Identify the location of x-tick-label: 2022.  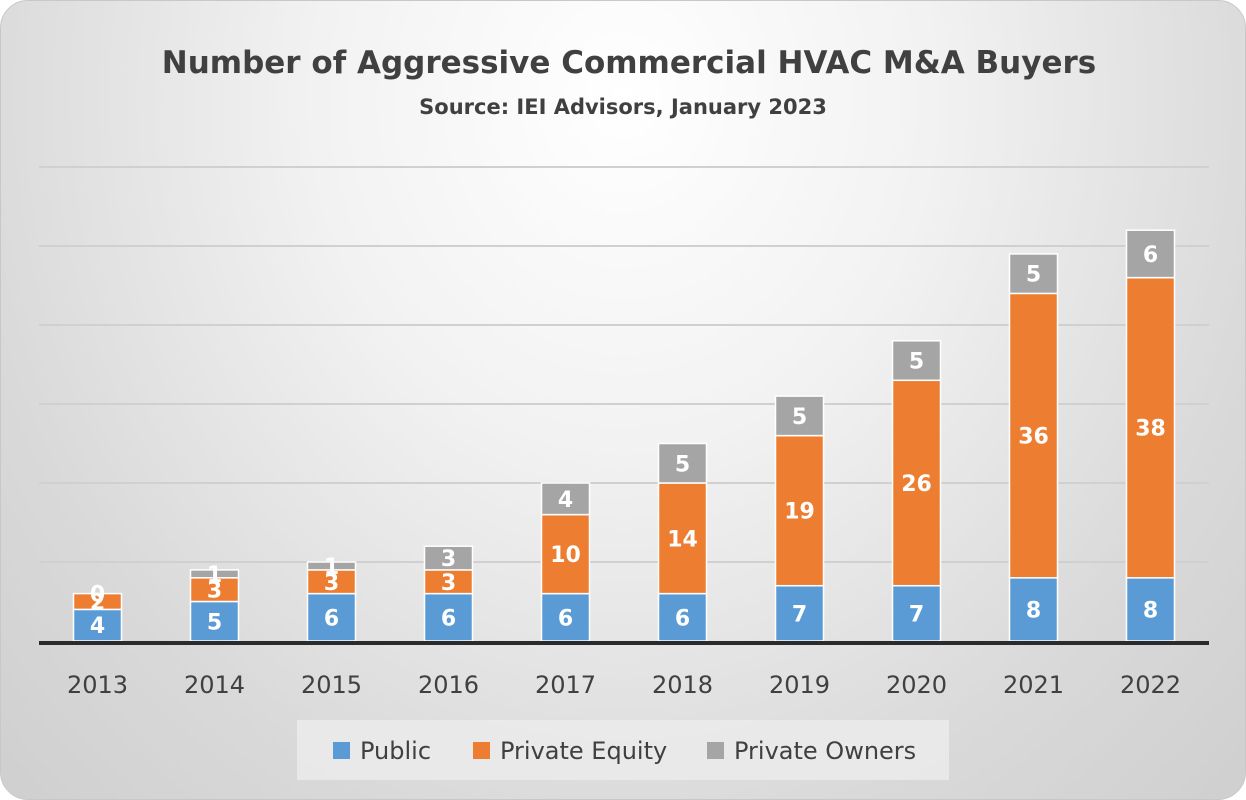
(1150, 685).